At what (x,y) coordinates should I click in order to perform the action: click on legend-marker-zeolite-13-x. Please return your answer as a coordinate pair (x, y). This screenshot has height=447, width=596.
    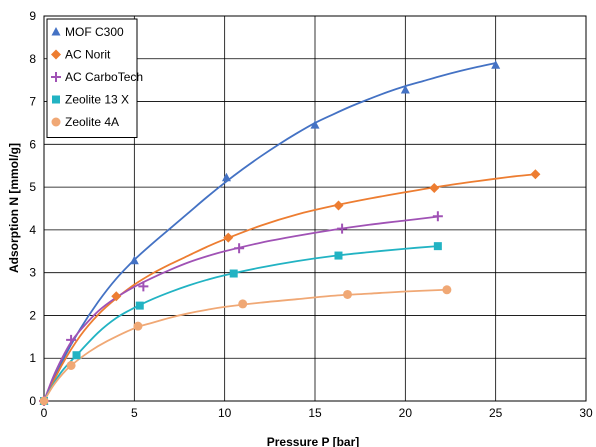
    Looking at the image, I should click on (56, 99).